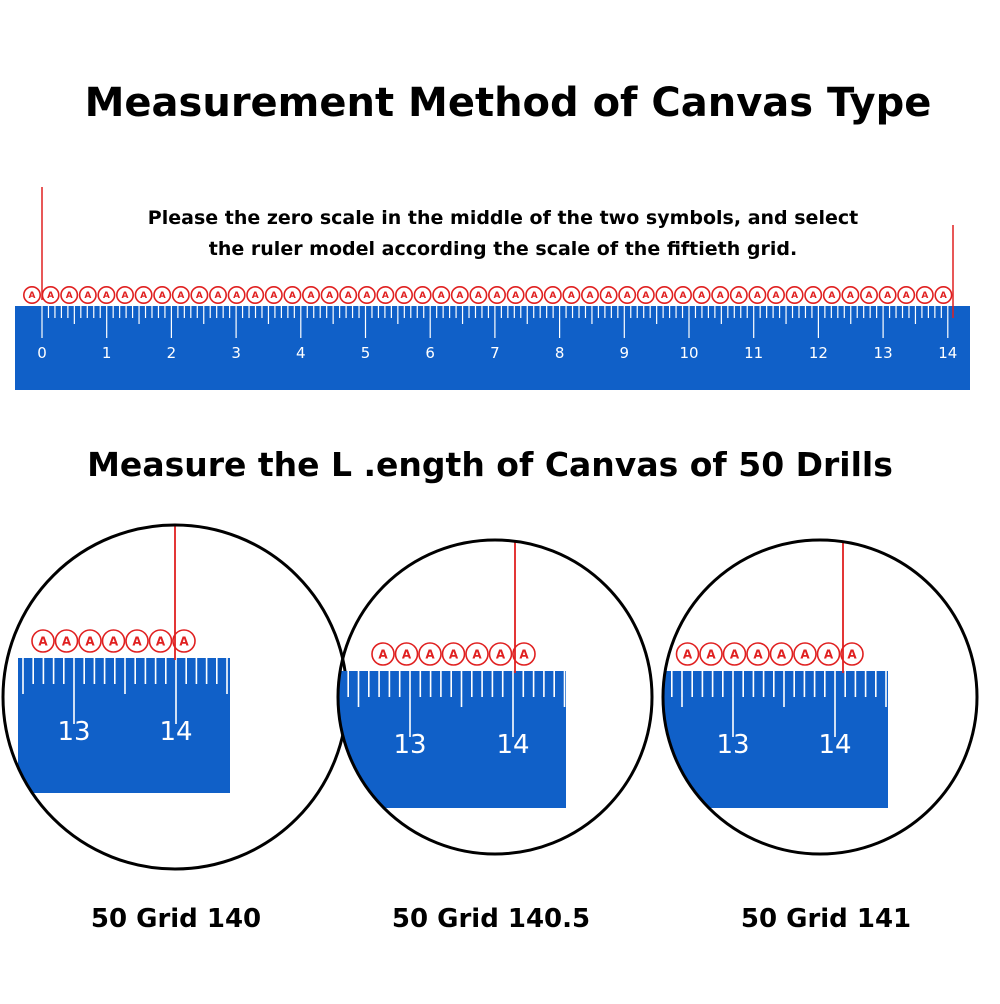 The width and height of the screenshot is (1000, 1004). Describe the element at coordinates (818, 353) in the screenshot. I see `ruler-label-12: 12` at that location.